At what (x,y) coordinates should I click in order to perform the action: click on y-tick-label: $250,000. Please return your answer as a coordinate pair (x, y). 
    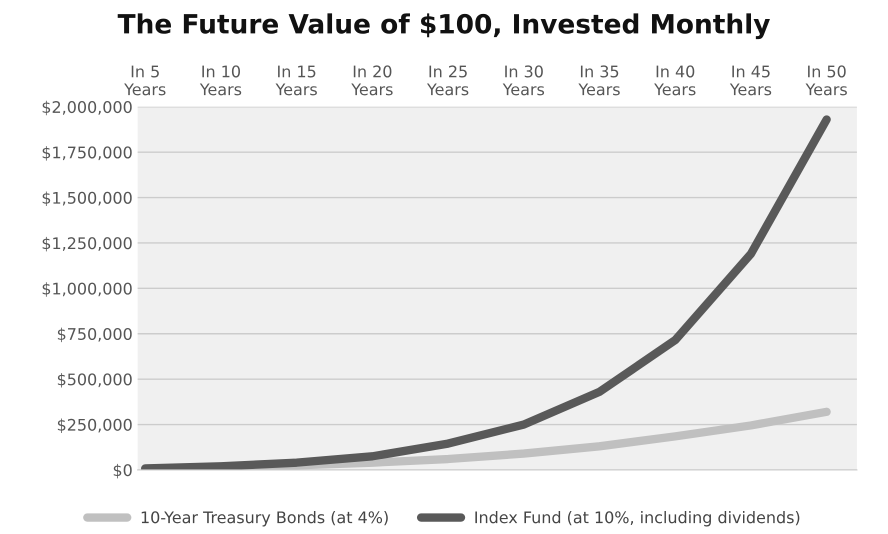
    Looking at the image, I should click on (95, 425).